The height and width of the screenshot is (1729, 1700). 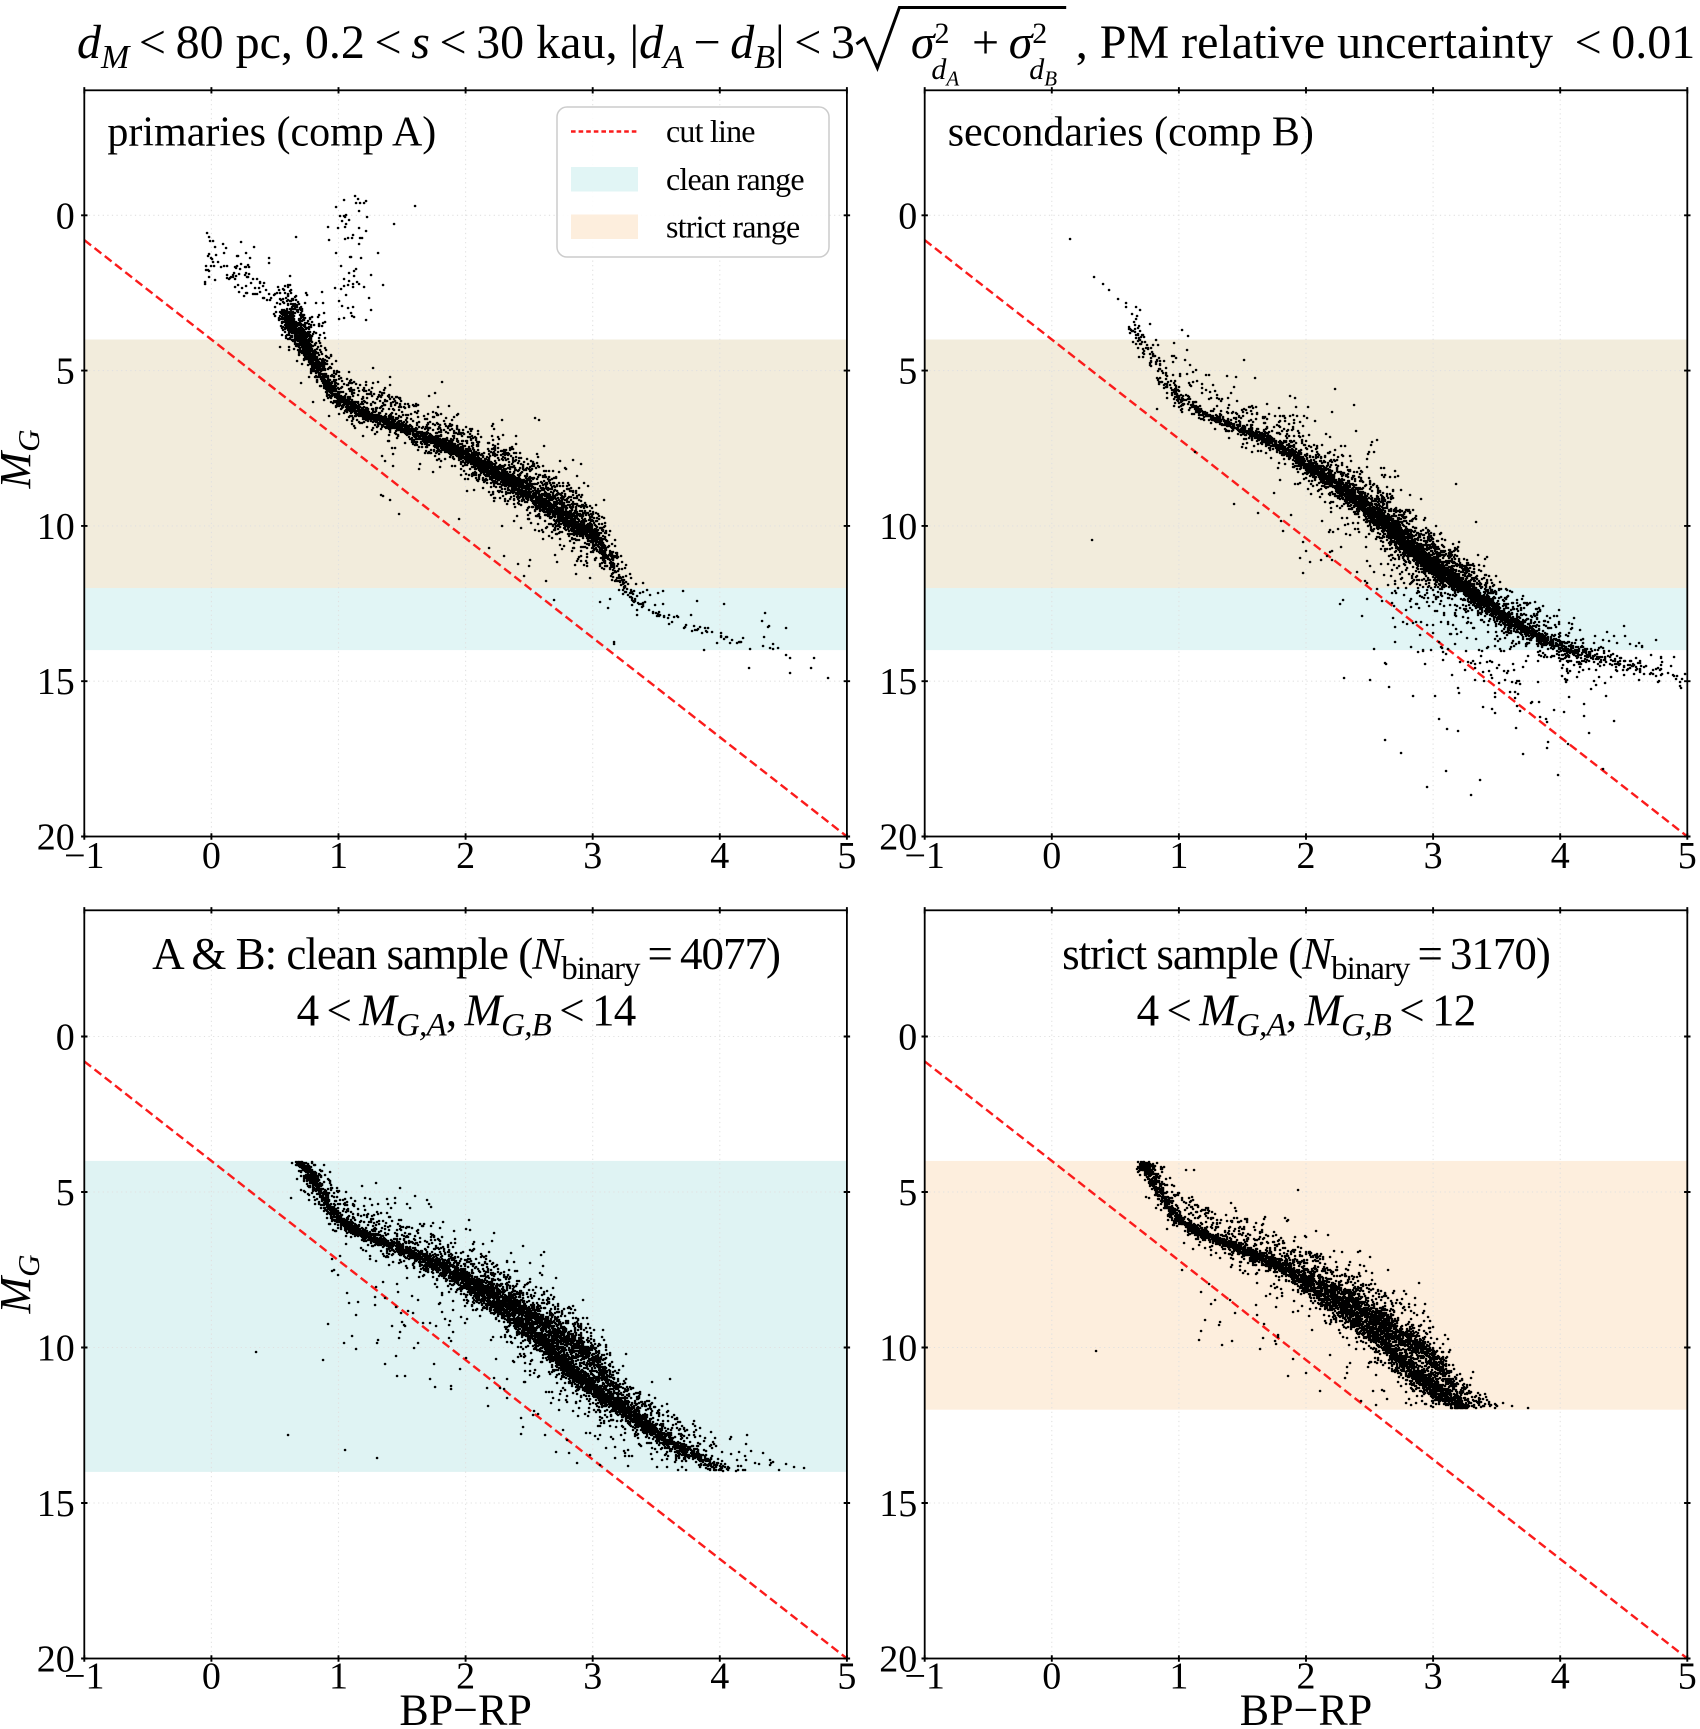 What do you see at coordinates (710, 131) in the screenshot?
I see `svg-text: cut line` at bounding box center [710, 131].